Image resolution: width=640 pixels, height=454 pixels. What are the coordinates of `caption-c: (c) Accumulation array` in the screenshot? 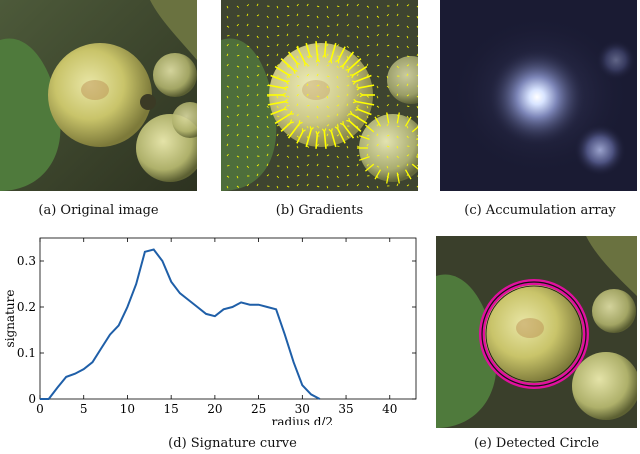 It's located at (540, 210).